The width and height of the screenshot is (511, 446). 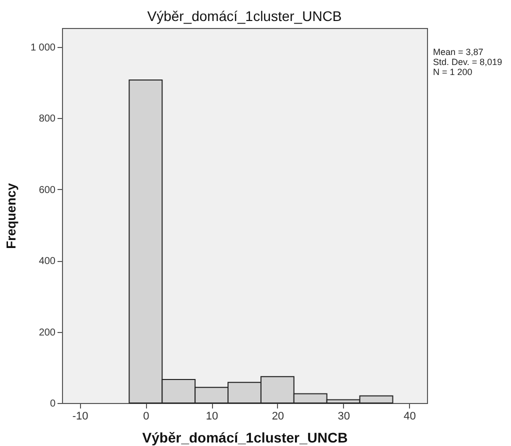 What do you see at coordinates (53, 404) in the screenshot?
I see `y-tick-label: 0` at bounding box center [53, 404].